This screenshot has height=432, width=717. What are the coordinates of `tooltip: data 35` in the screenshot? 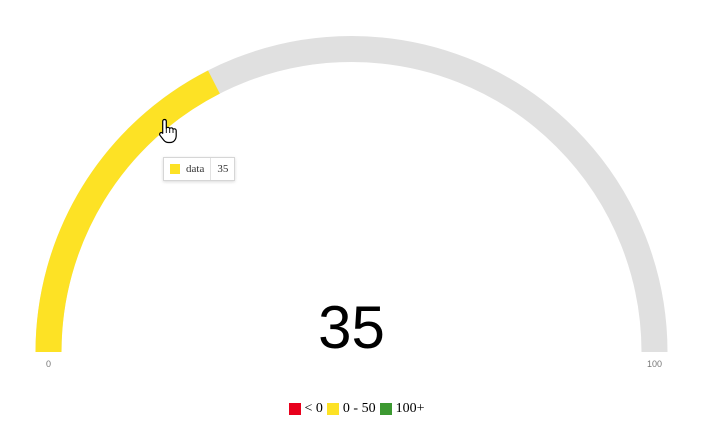 It's located at (199, 169).